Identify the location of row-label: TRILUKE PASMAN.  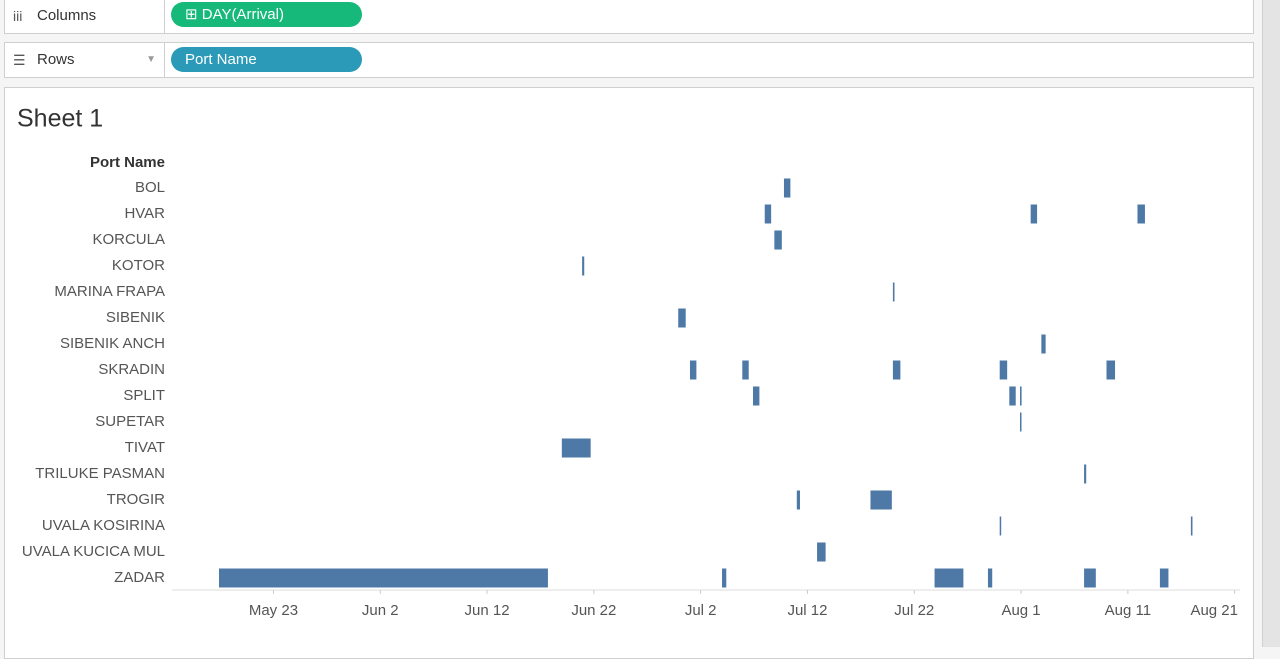
(100, 473).